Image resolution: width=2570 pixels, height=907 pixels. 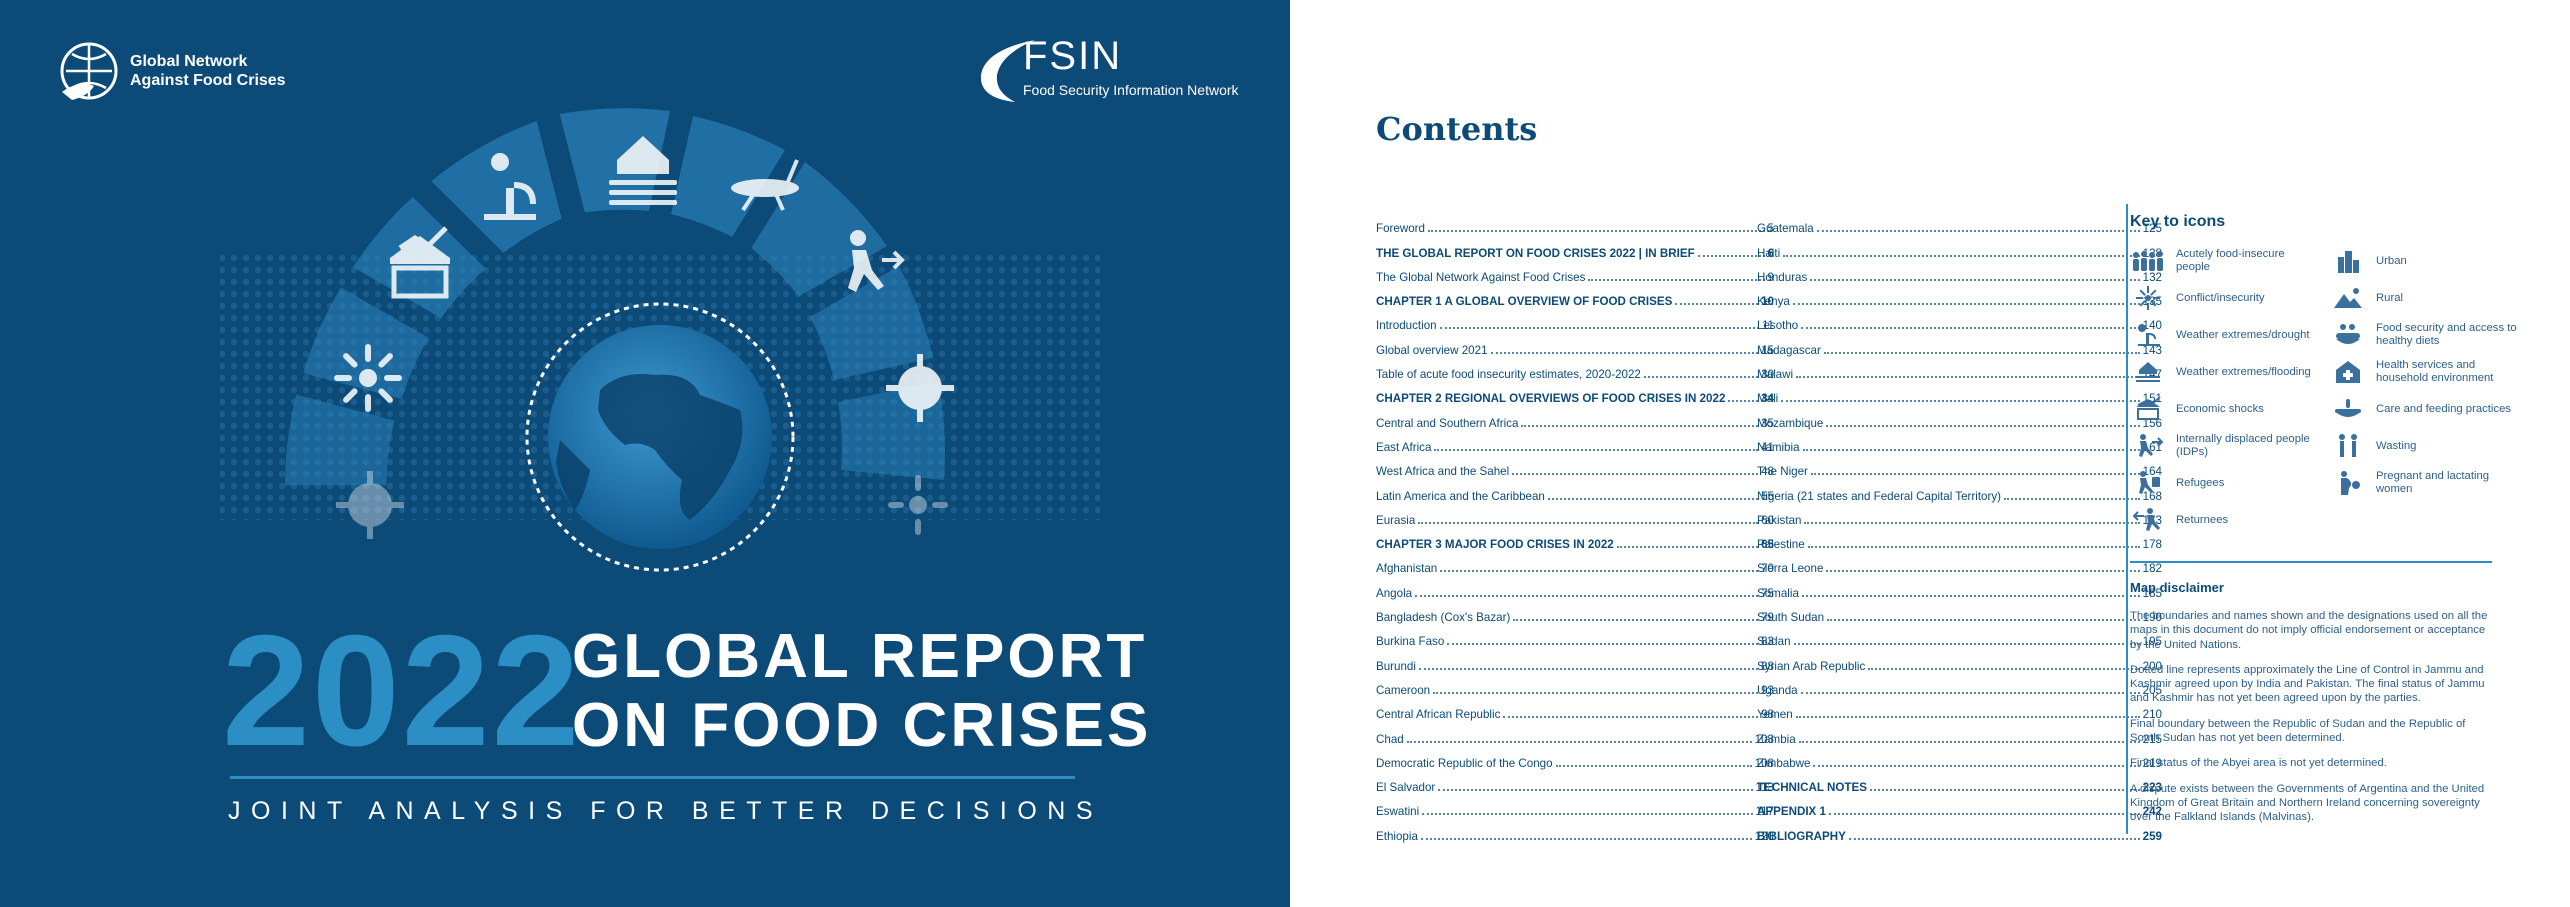 What do you see at coordinates (1779, 520) in the screenshot?
I see `toc-entry-title: Pakistan` at bounding box center [1779, 520].